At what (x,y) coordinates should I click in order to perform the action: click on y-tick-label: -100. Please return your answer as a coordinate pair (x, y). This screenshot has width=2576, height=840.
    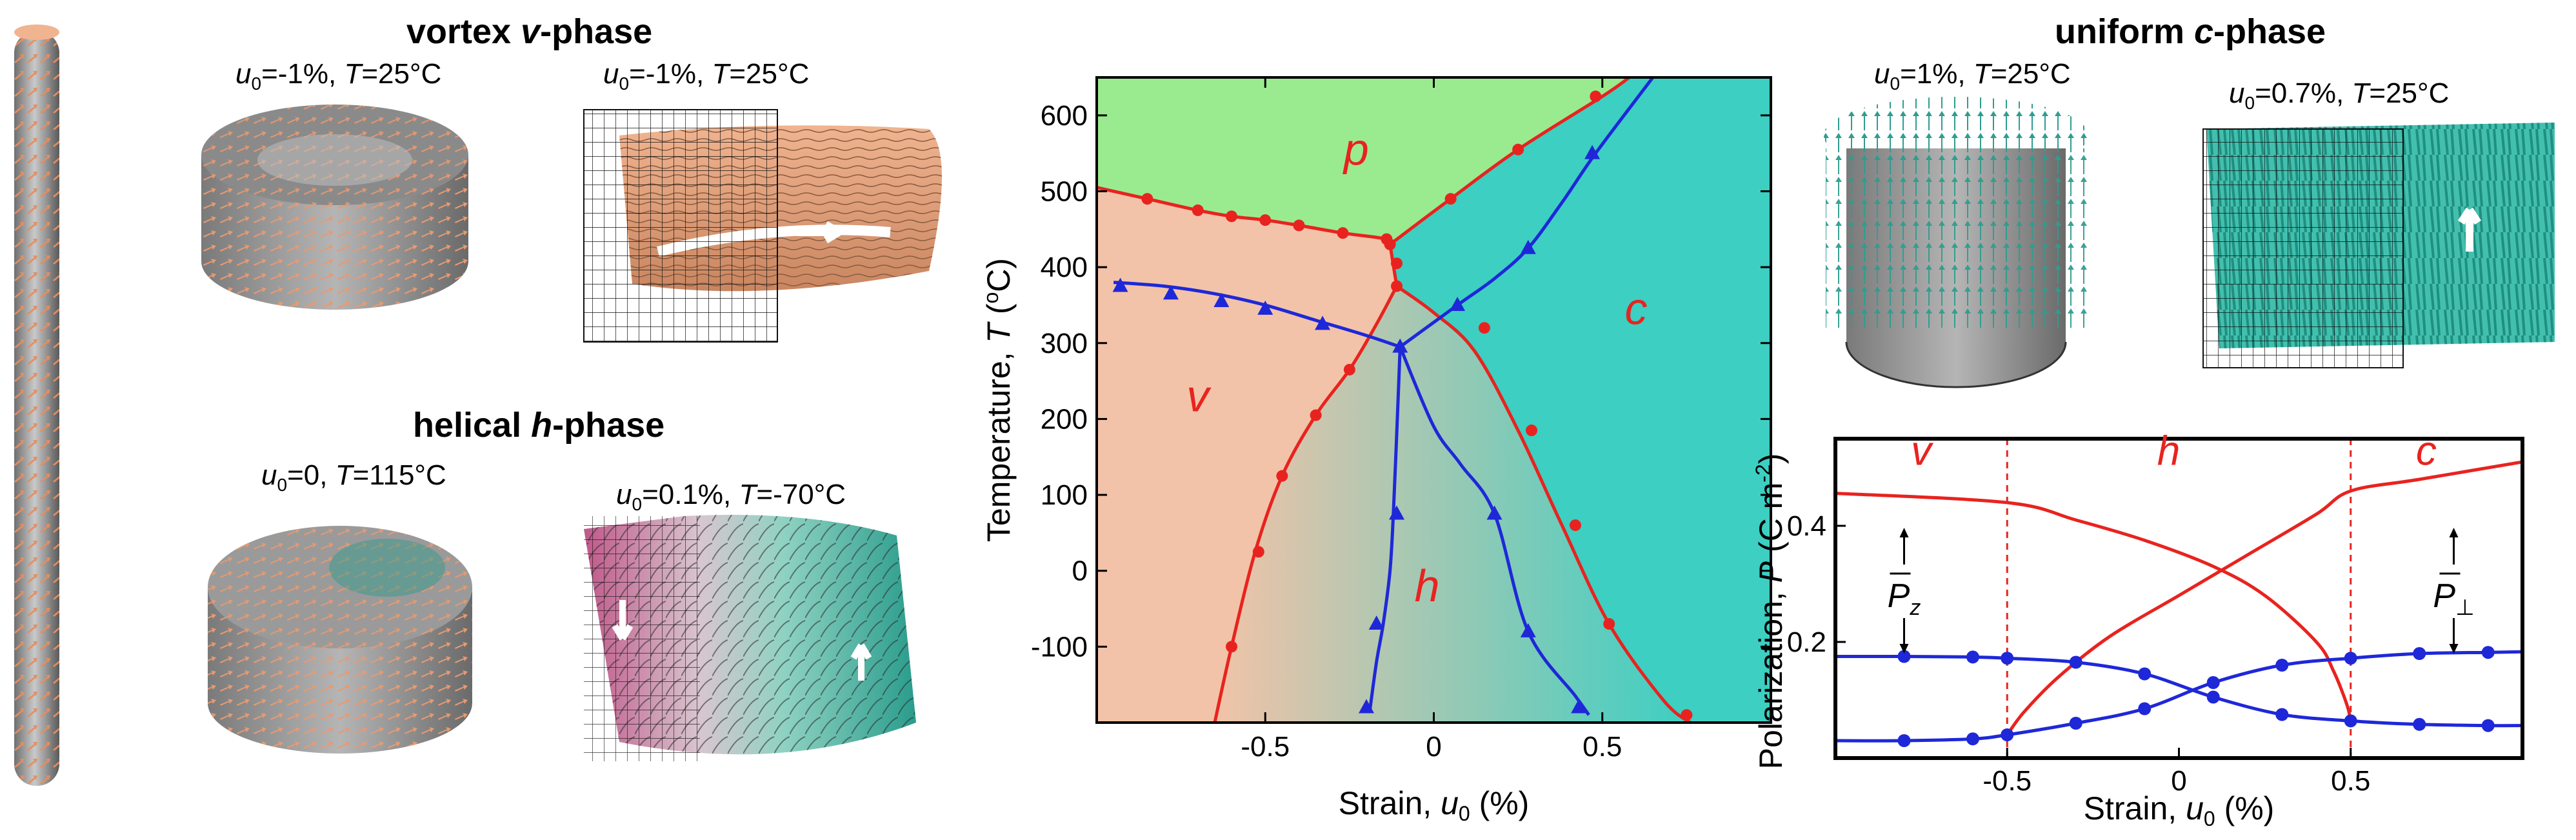
    Looking at the image, I should click on (1059, 647).